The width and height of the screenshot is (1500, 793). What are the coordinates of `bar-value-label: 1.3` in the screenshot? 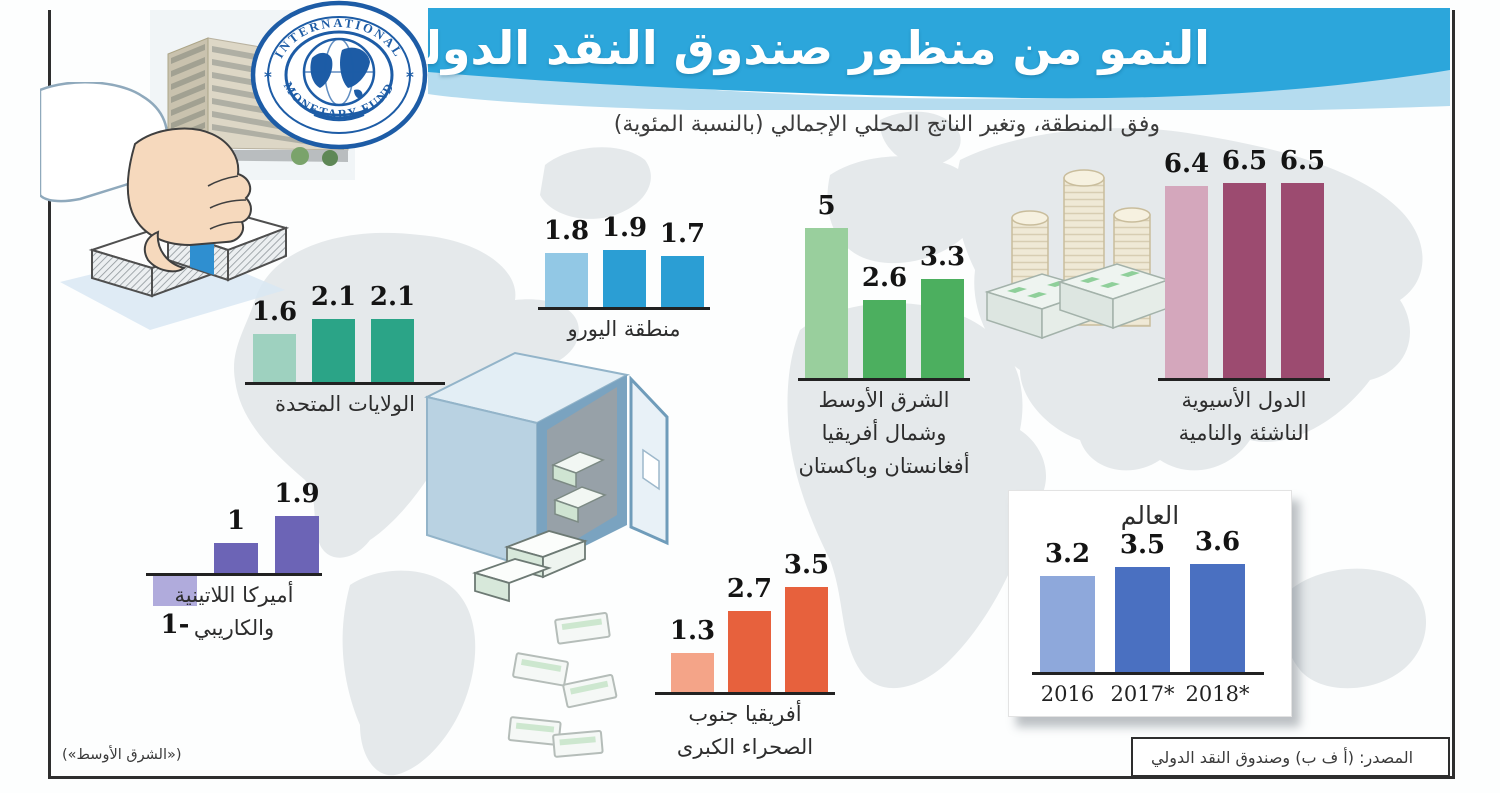 It's located at (692, 631).